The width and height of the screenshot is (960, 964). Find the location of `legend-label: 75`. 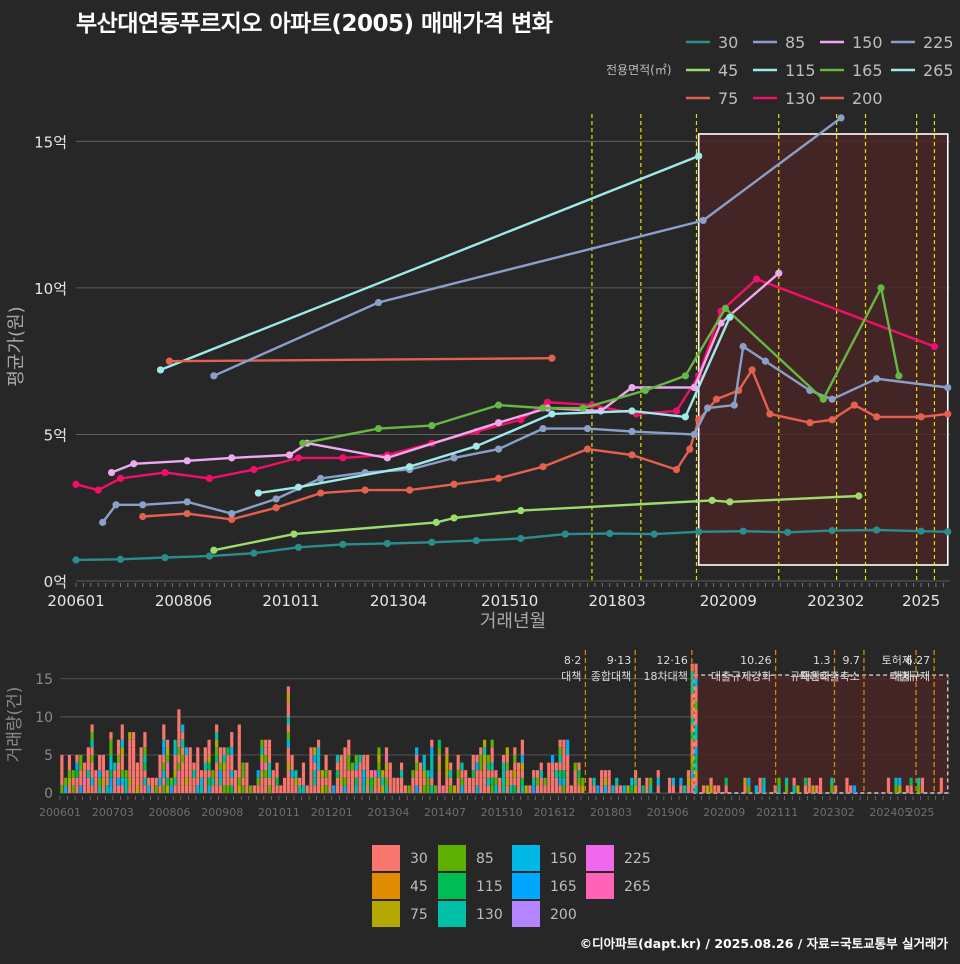

legend-label: 75 is located at coordinates (728, 98).